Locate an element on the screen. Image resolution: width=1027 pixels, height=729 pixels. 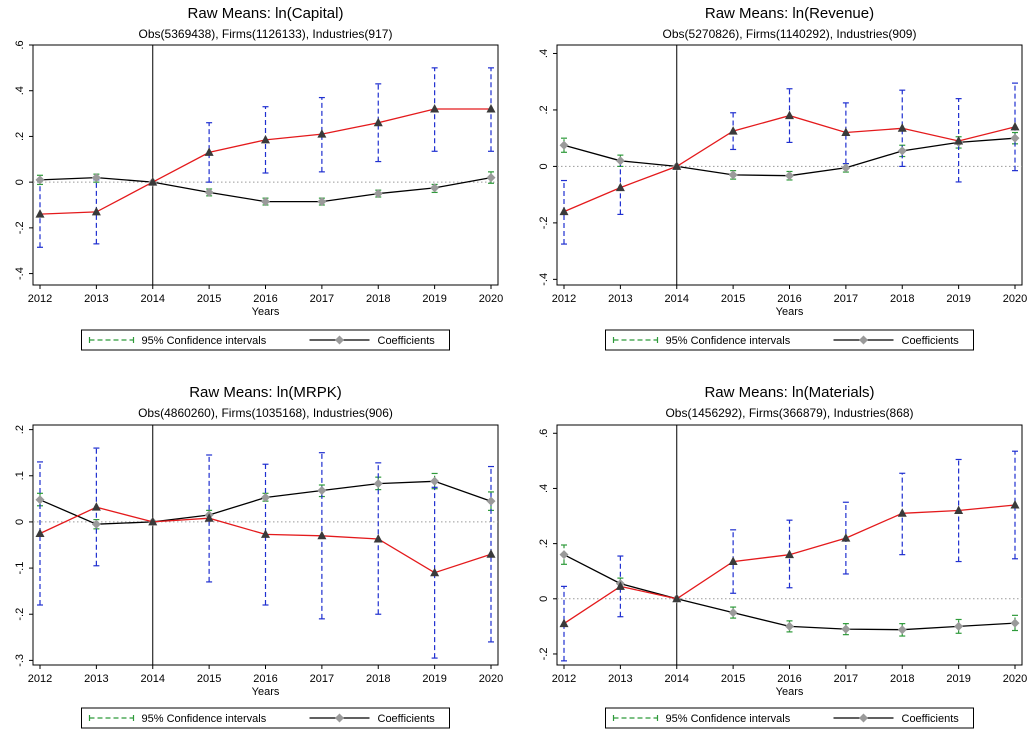
legend-box is located at coordinates (789, 340).